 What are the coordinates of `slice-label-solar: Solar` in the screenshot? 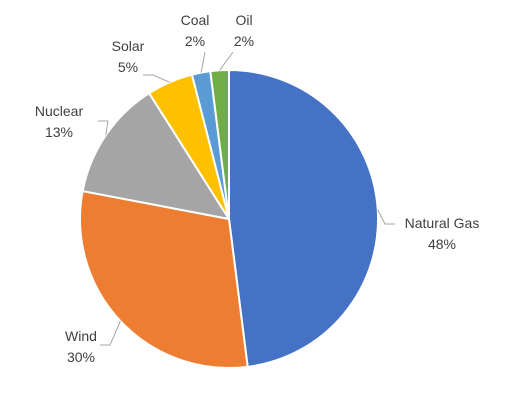 It's located at (128, 46).